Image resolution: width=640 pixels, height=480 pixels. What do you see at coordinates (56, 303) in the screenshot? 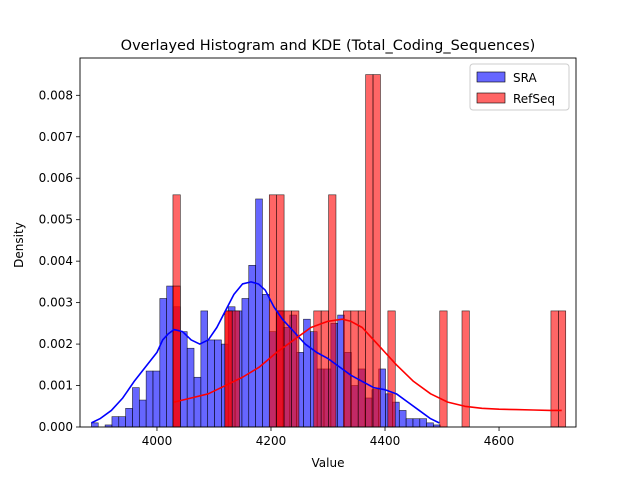
I see `y-tick-label: 0.003` at bounding box center [56, 303].